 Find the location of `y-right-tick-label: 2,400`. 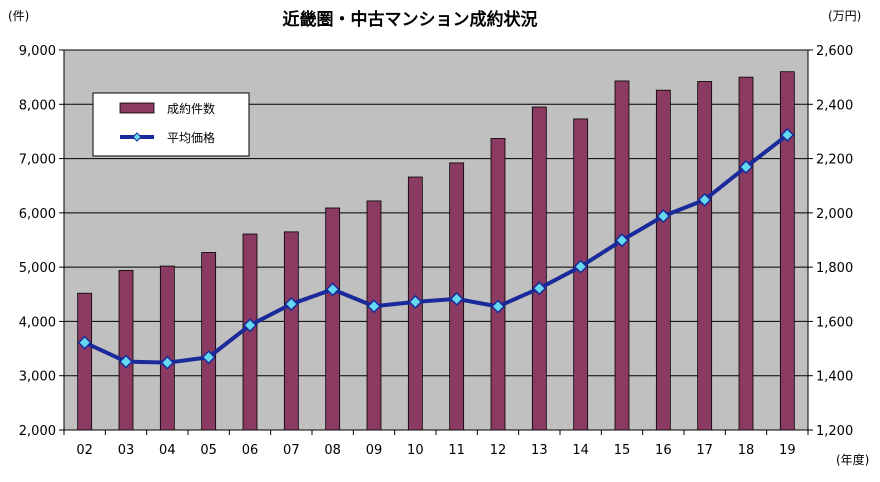

y-right-tick-label: 2,400 is located at coordinates (834, 105).